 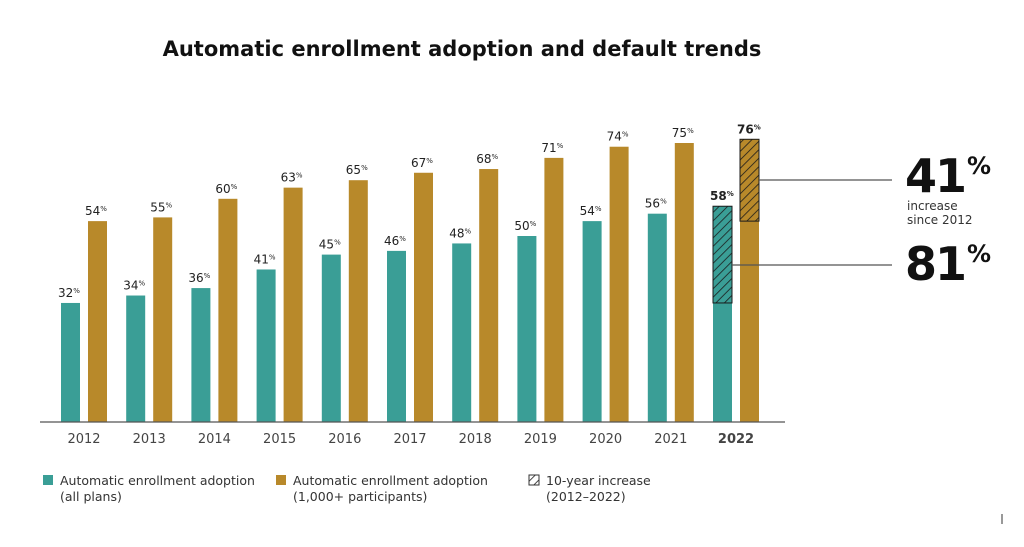 What do you see at coordinates (292, 178) in the screenshot?
I see `data-label: 63%` at bounding box center [292, 178].